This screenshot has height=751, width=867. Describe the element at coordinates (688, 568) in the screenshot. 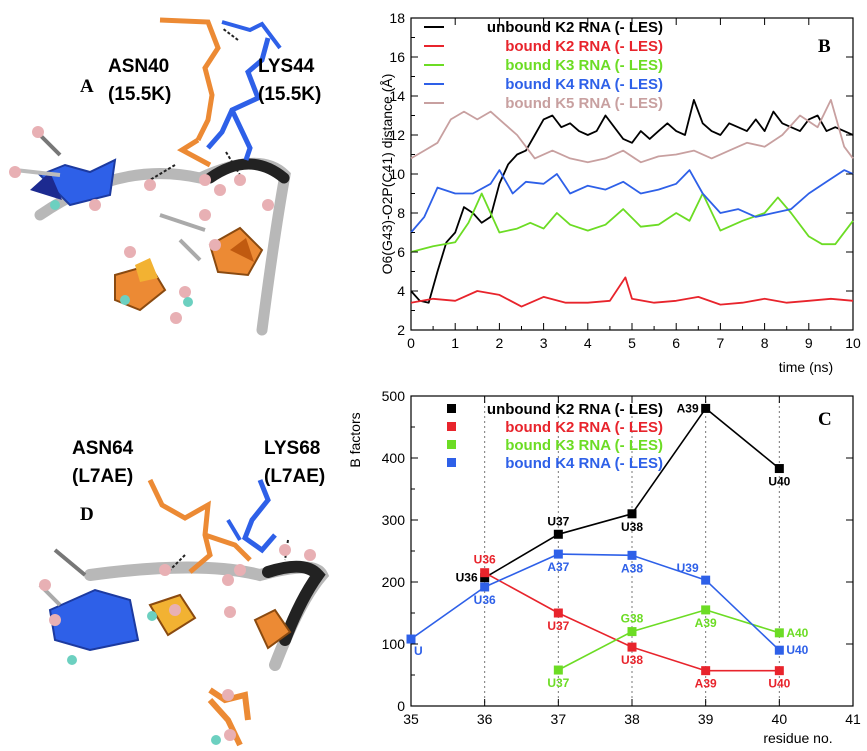

I see `chartC-point-label: U39` at that location.